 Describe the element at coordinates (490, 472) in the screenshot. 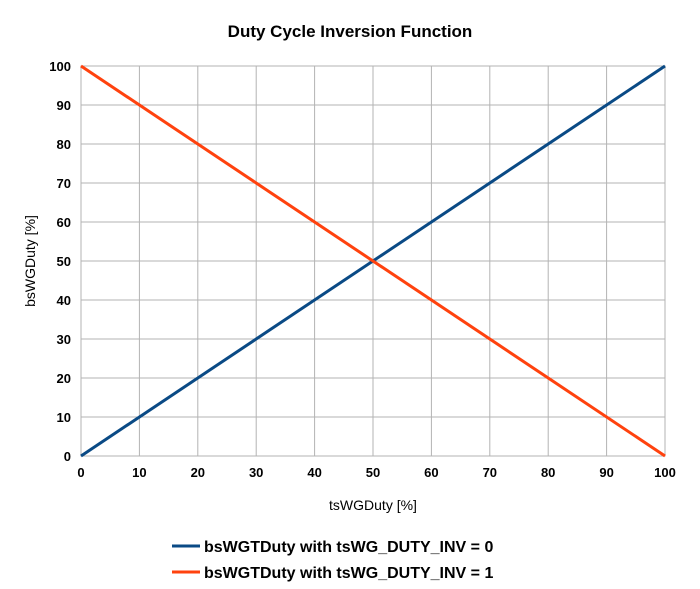

I see `x-tick-label: 70` at that location.